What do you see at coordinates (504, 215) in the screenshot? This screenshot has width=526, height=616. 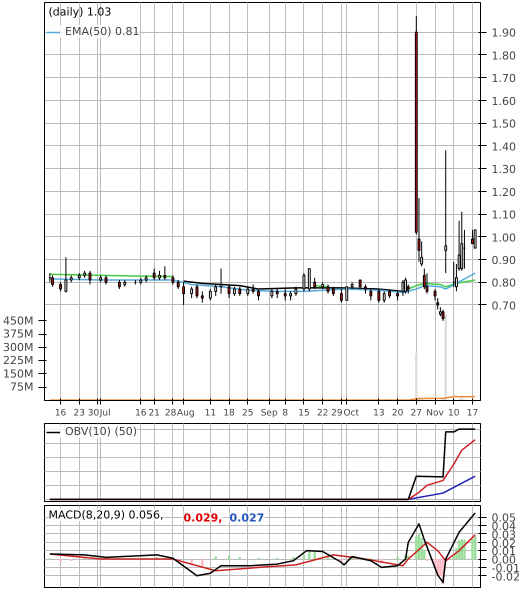 I see `y-tick-label: 1.10` at bounding box center [504, 215].